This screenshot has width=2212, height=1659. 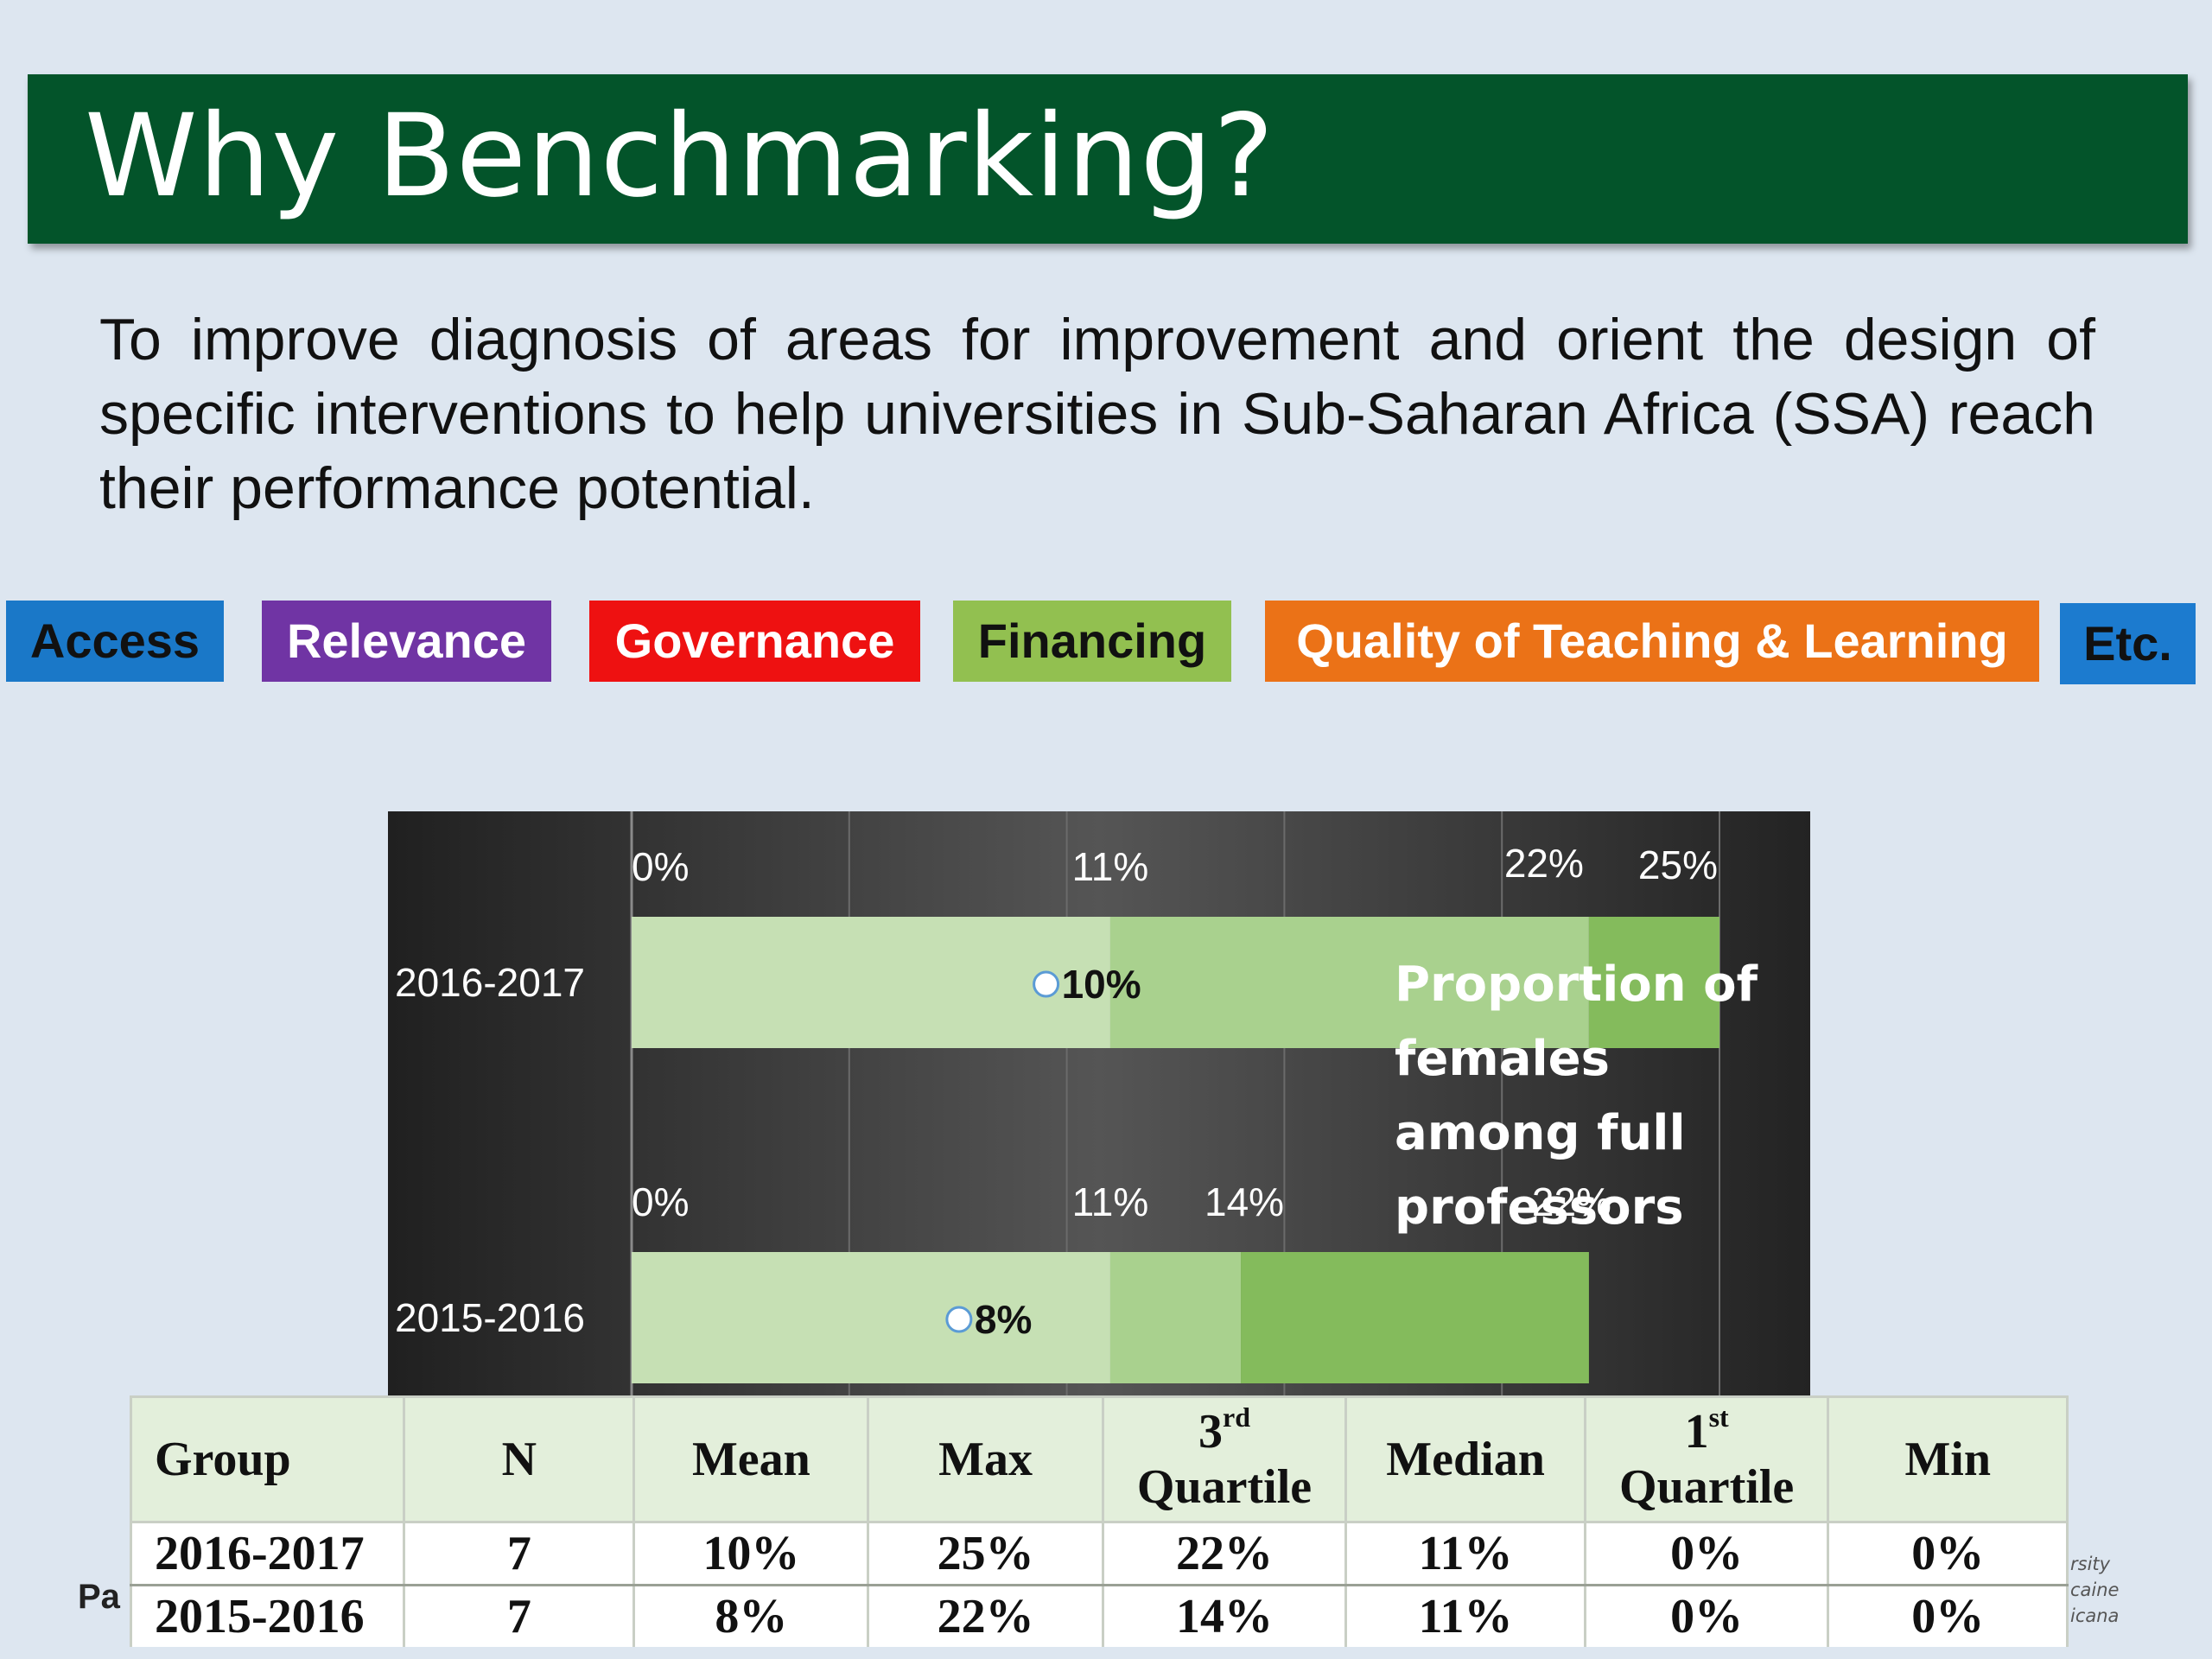 I want to click on header-1st-quartile: 1st Quartile, so click(x=1706, y=1459).